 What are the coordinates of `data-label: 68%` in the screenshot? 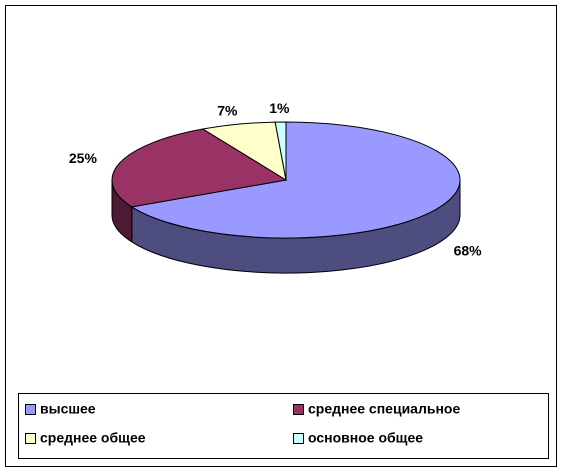 It's located at (468, 250).